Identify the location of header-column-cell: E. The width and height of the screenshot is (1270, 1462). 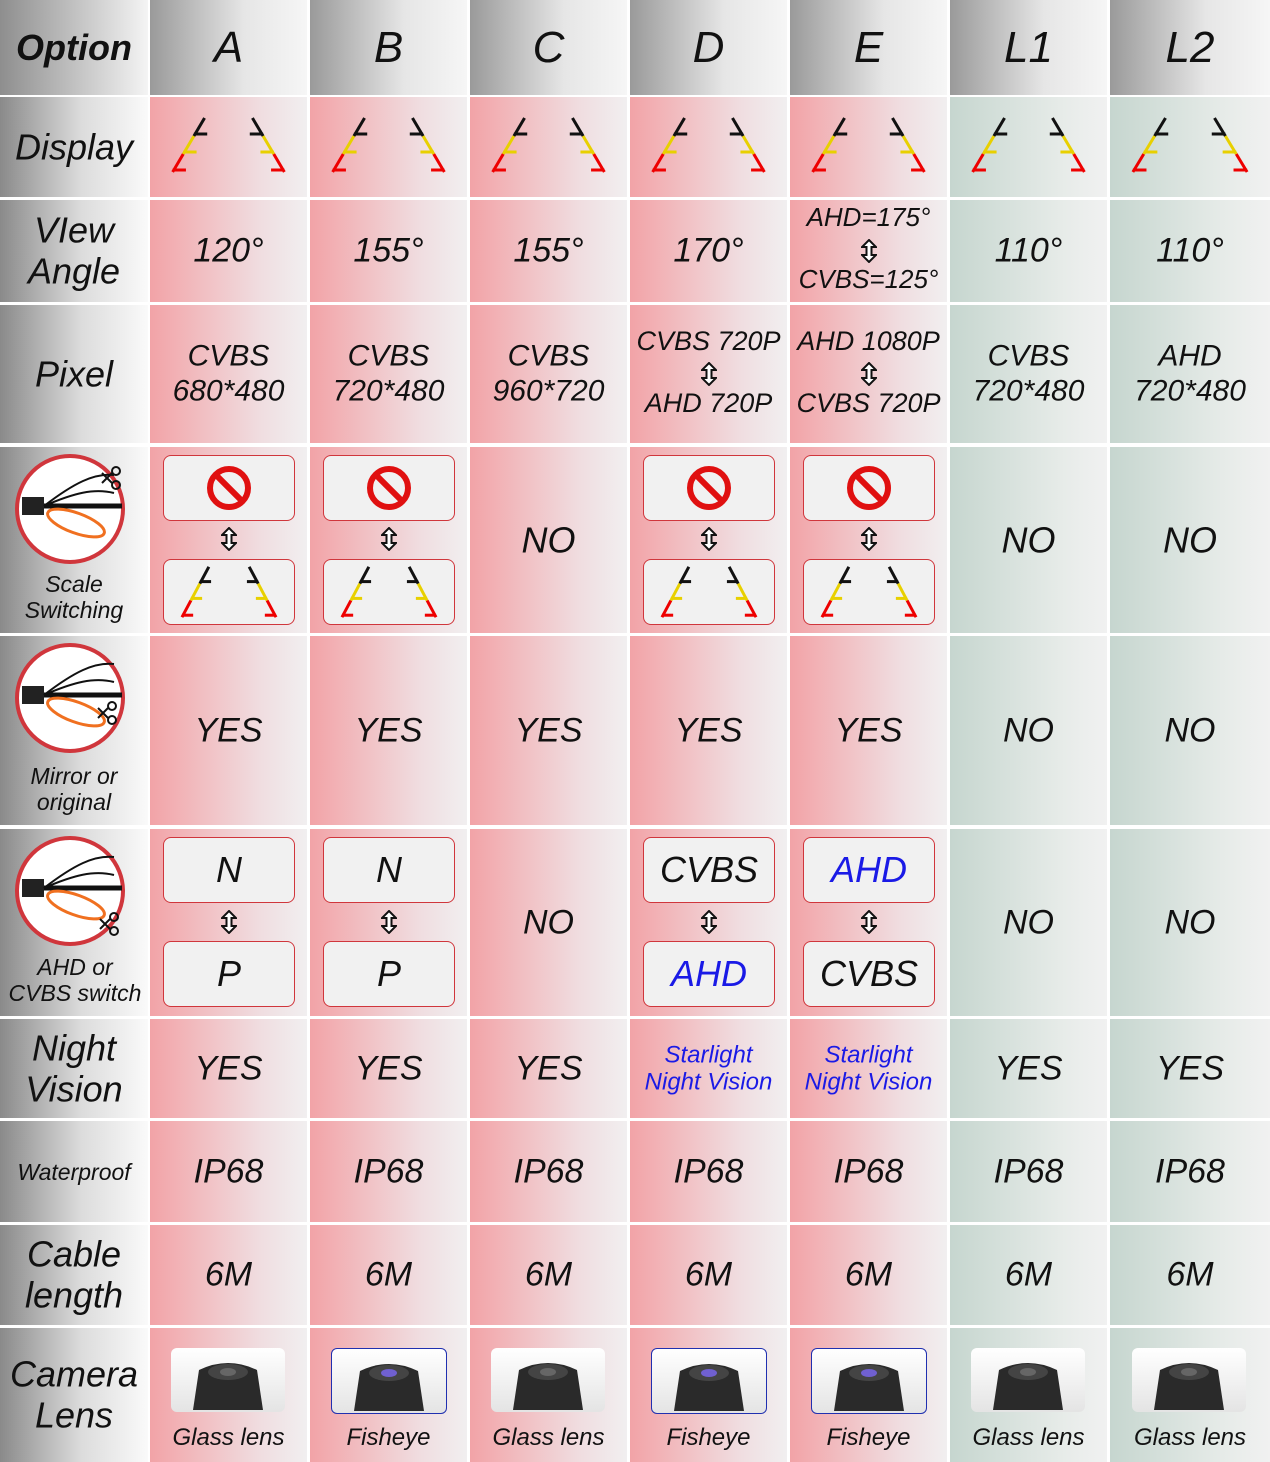
(868, 47).